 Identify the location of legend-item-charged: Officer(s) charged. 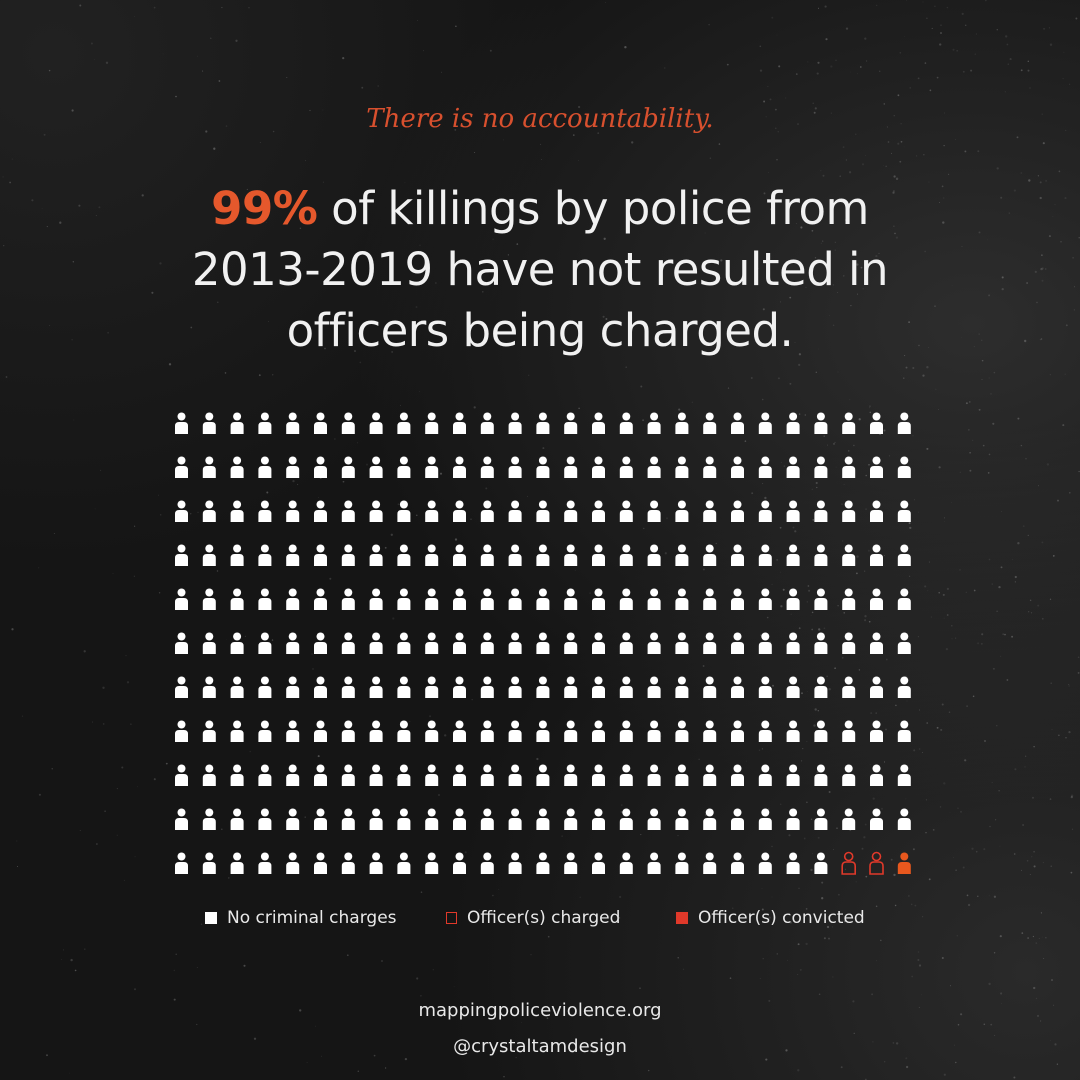
(533, 918).